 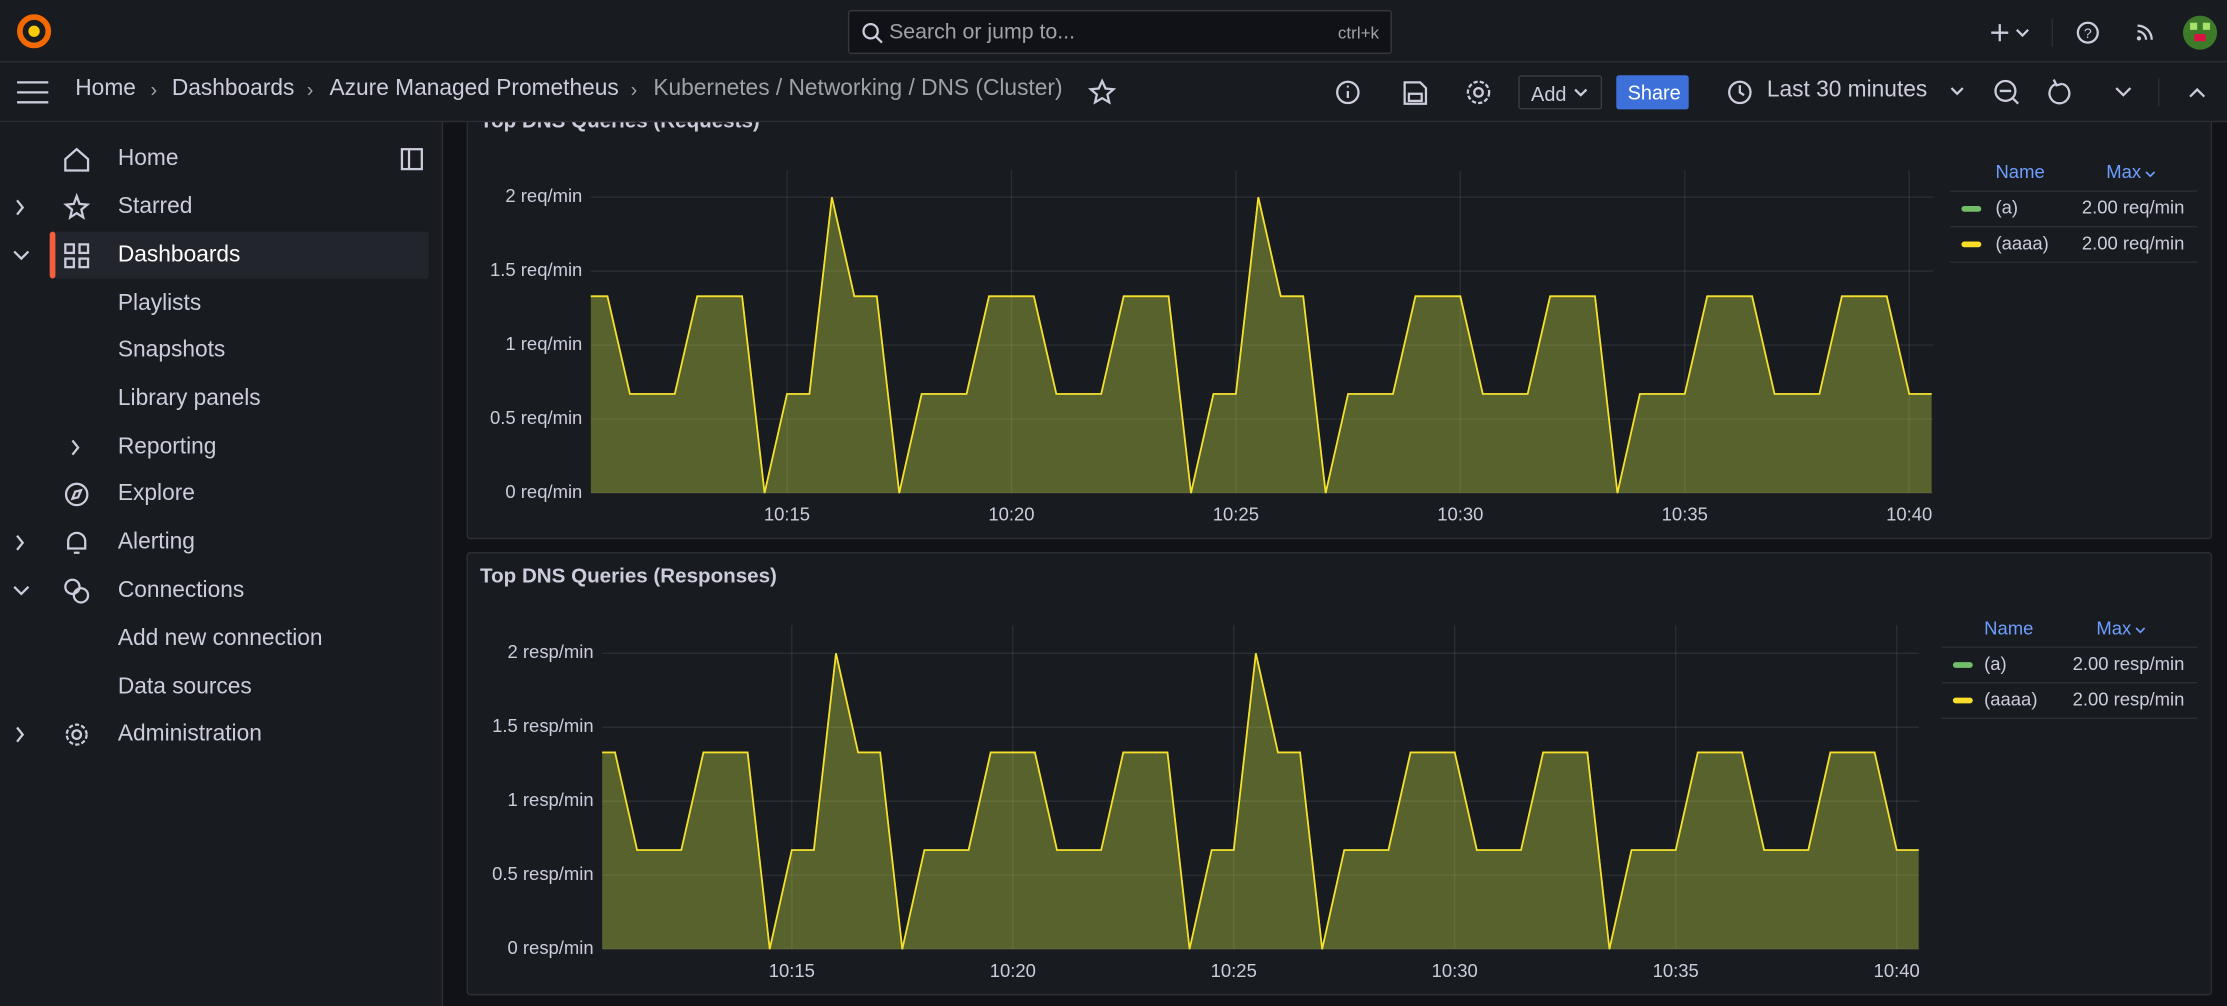 I want to click on y-tick-label: 2 req/min, so click(x=543, y=195).